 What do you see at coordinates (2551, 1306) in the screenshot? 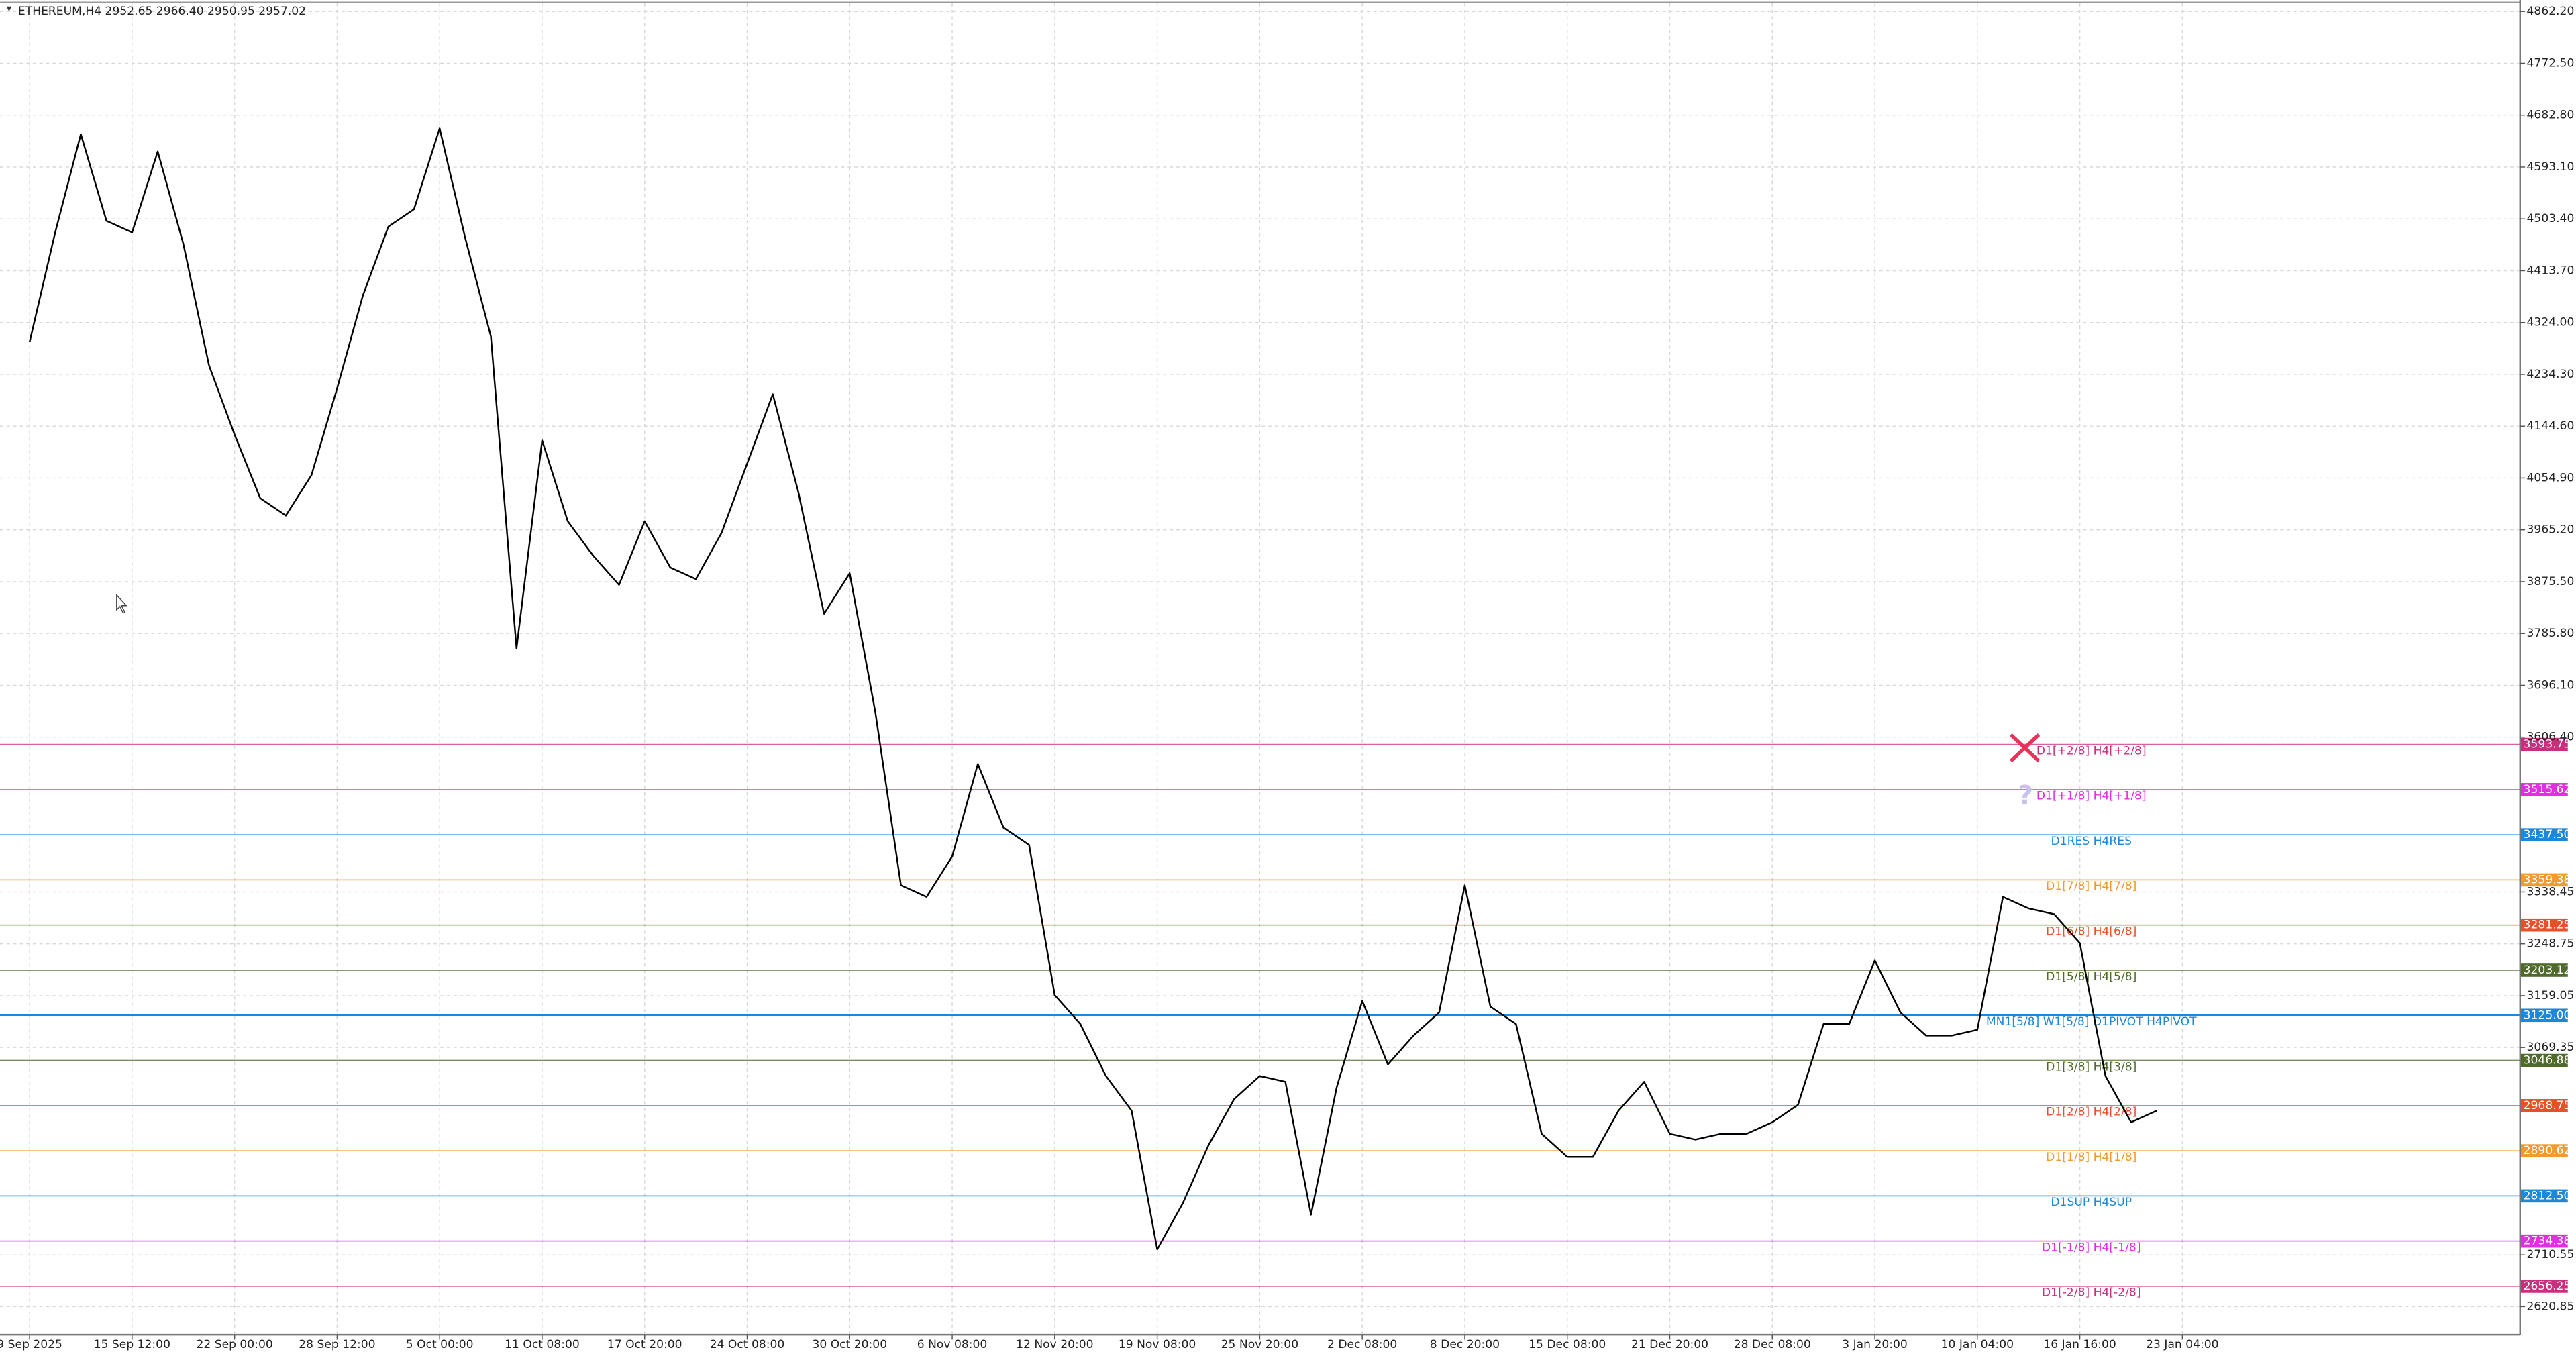
I see `y-tick-label: 2620.85` at bounding box center [2551, 1306].